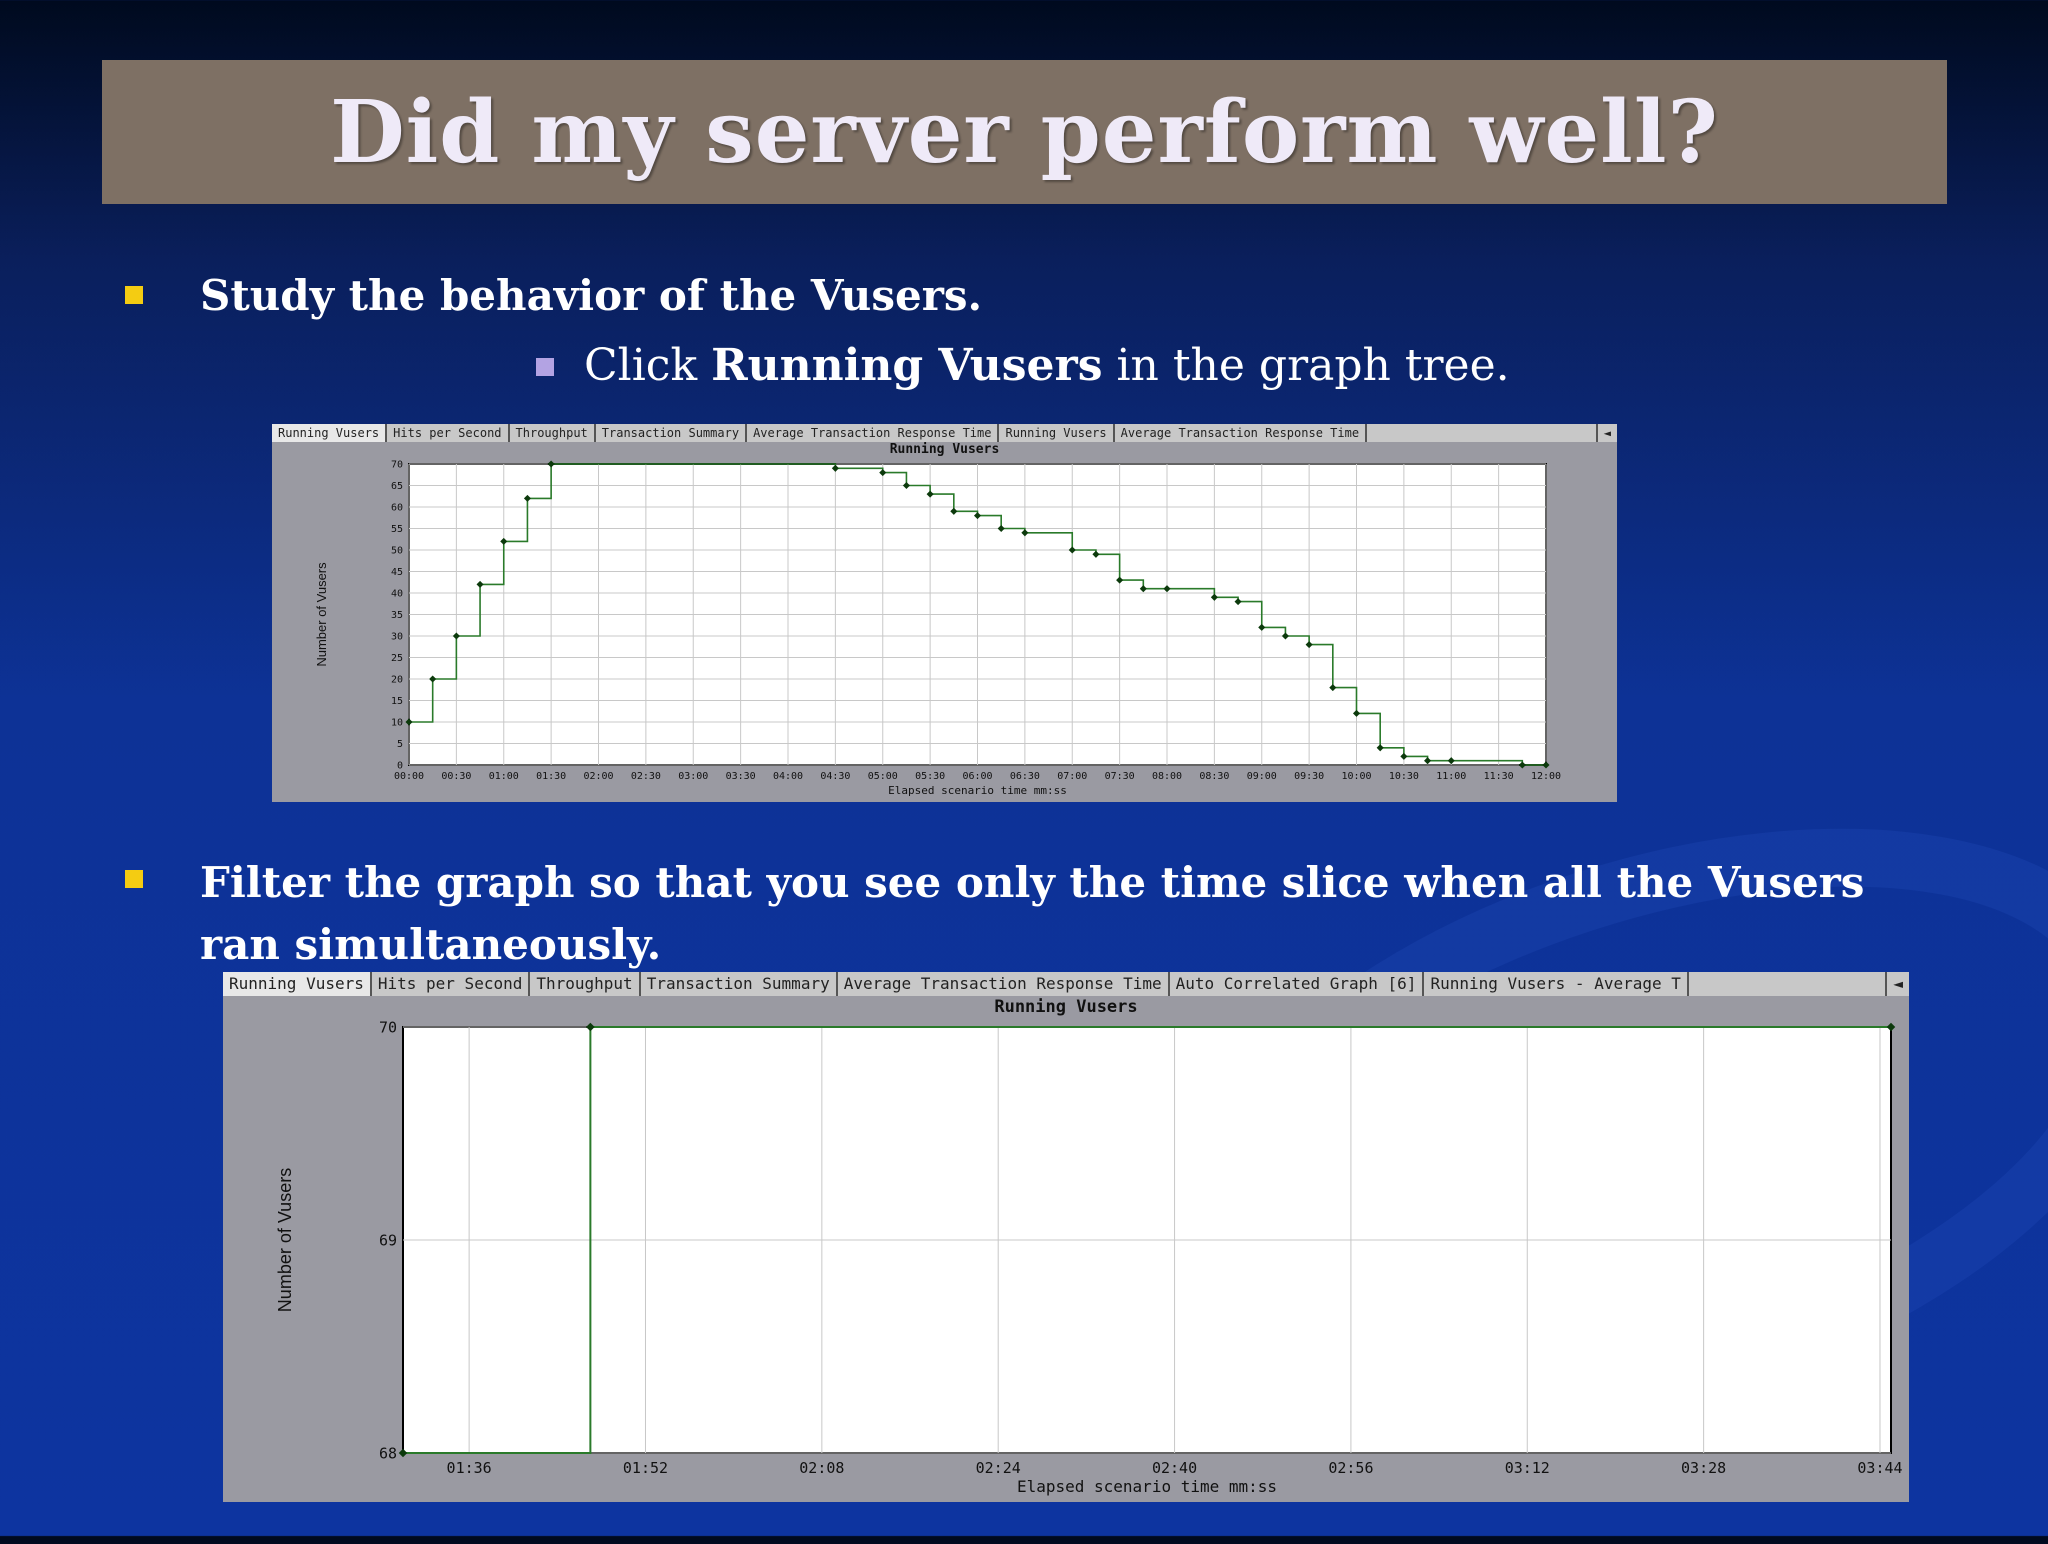  Describe the element at coordinates (1120, 776) in the screenshot. I see `x-tick-label: 07:30` at that location.